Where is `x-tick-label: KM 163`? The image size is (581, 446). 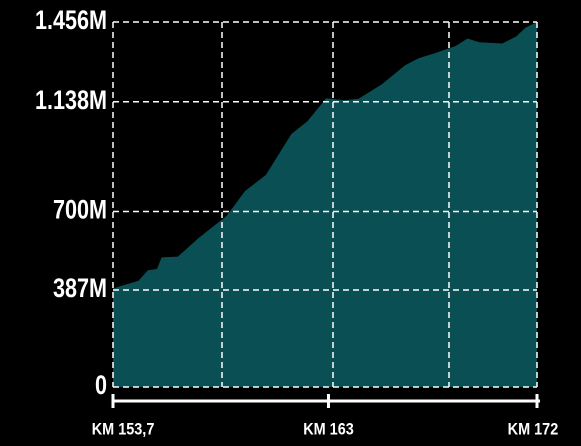 x-tick-label: KM 163 is located at coordinates (328, 429).